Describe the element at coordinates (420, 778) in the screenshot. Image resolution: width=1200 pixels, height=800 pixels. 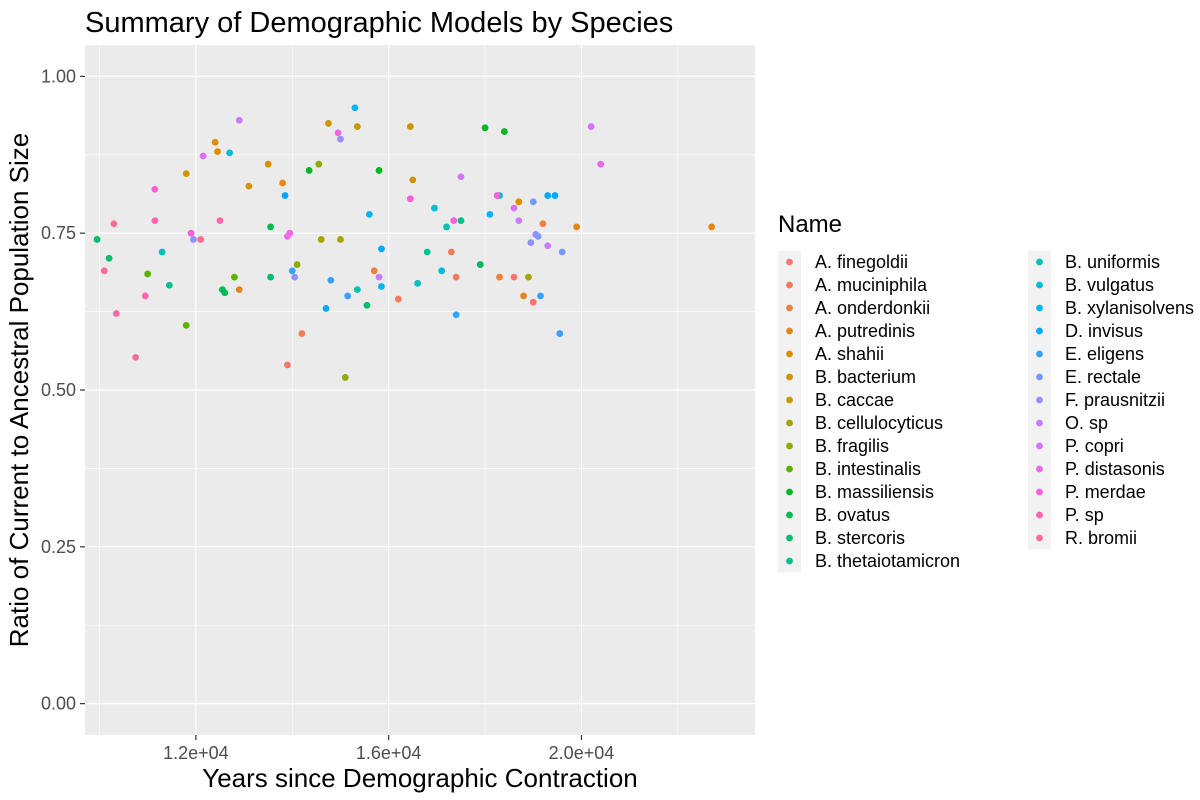
I see `x-axis-title: Years since Demographic Contraction` at that location.